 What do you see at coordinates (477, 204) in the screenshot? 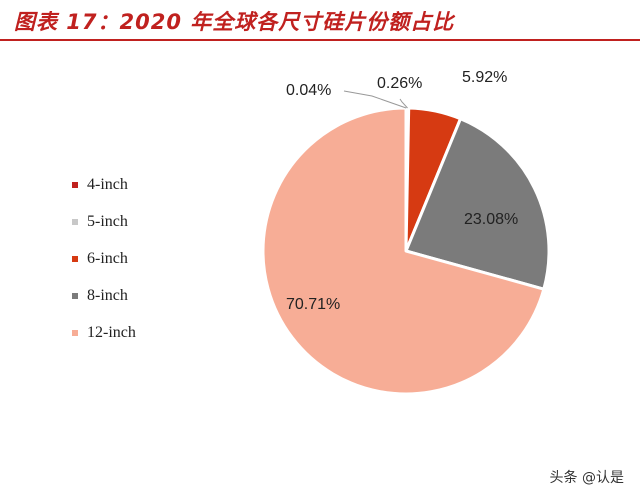
I see `pie-slice-8-inch` at bounding box center [477, 204].